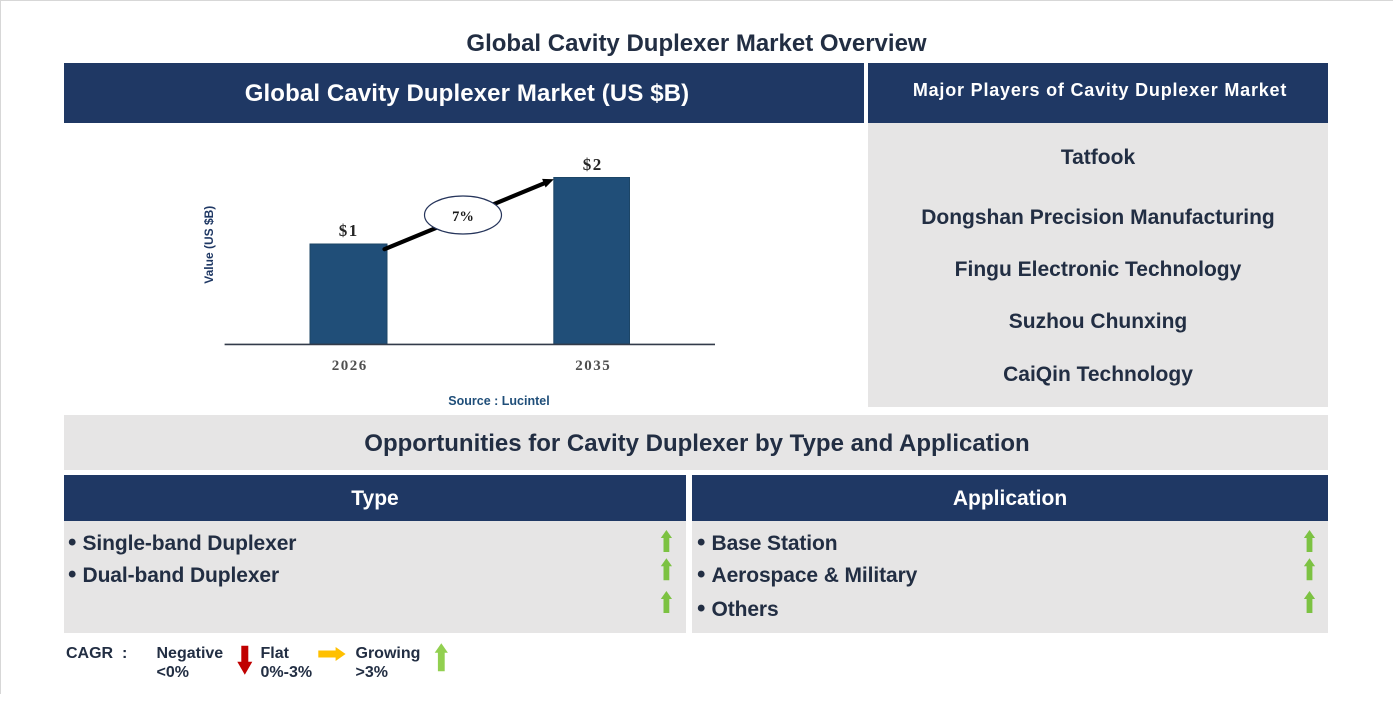  Describe the element at coordinates (209, 245) in the screenshot. I see `svg-text: Value (US $B)` at that location.